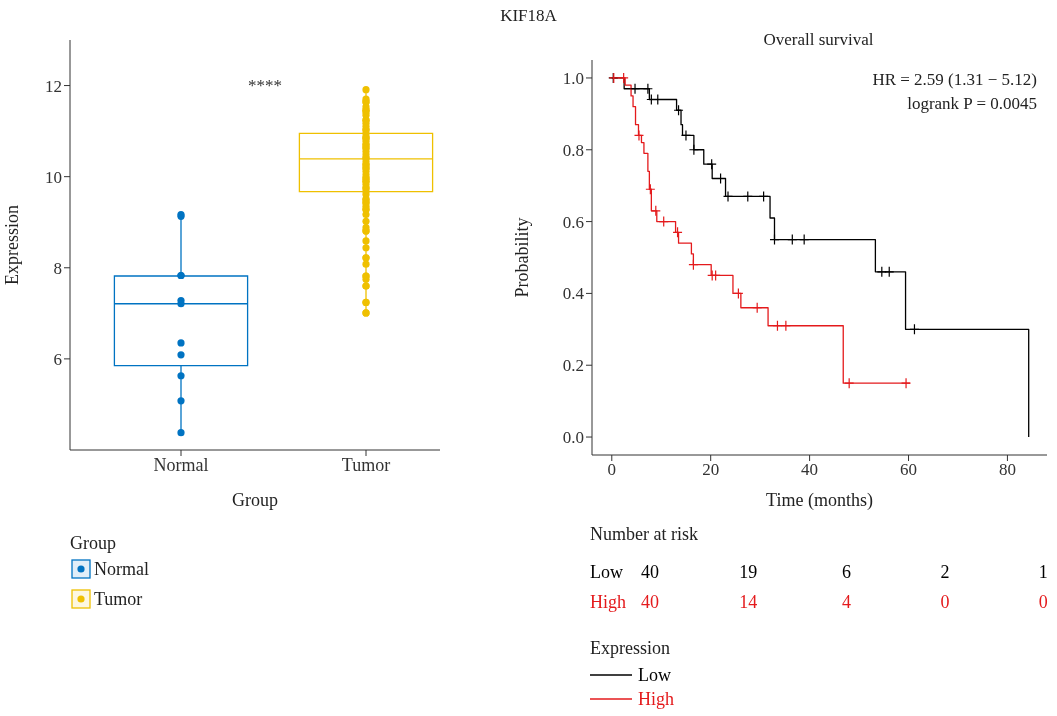 Image resolution: width=1057 pixels, height=716 pixels. What do you see at coordinates (121, 569) in the screenshot?
I see `legend-label: Normal` at bounding box center [121, 569].